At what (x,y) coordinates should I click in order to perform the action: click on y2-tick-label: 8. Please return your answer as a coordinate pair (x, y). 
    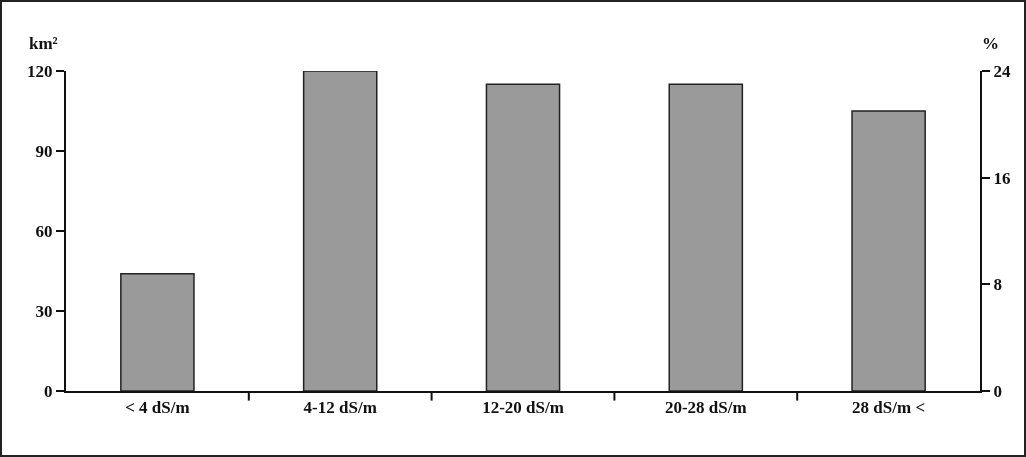
    Looking at the image, I should click on (997, 285).